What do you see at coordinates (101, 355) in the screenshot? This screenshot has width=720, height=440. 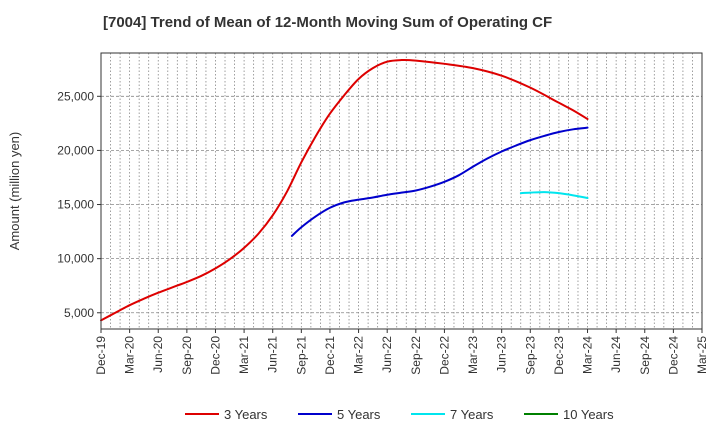 I see `x-tick-label: Dec-19` at bounding box center [101, 355].